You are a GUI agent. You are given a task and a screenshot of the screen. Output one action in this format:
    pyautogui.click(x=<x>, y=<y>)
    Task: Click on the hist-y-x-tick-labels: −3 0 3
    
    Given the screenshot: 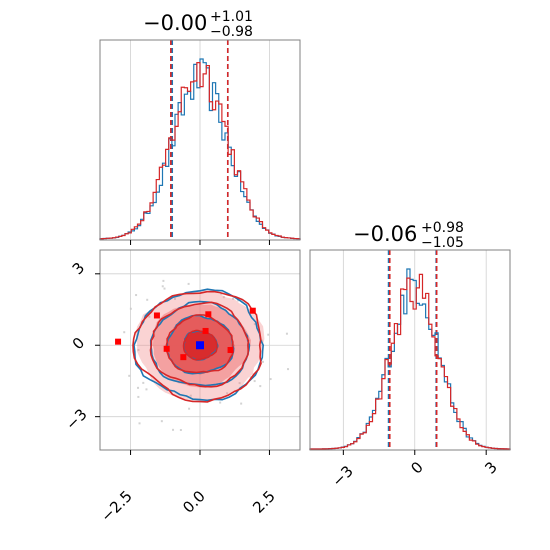 What is the action you would take?
    pyautogui.click(x=414, y=474)
    